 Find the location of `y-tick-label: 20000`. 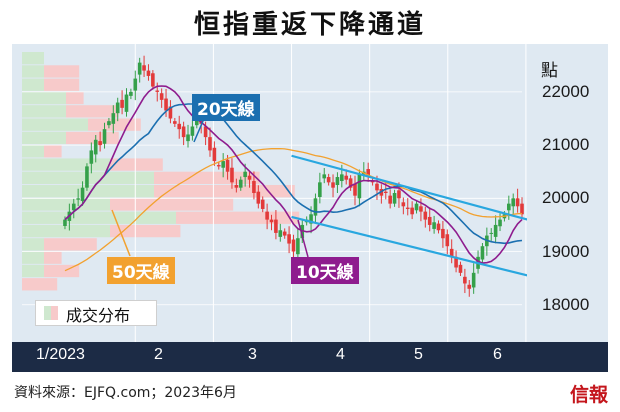

y-tick-label: 20000 is located at coordinates (566, 198).